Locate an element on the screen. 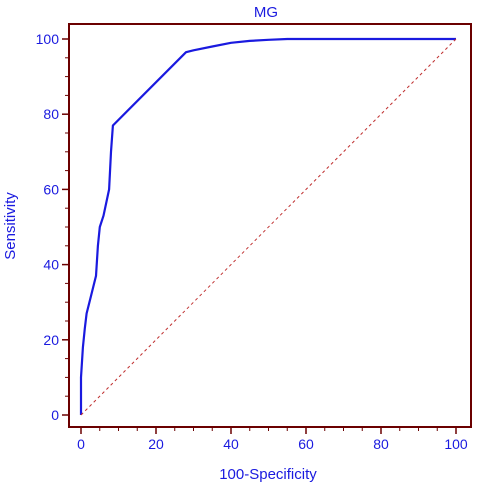 The image size is (481, 486). y-tick-label: 80 is located at coordinates (51, 114).